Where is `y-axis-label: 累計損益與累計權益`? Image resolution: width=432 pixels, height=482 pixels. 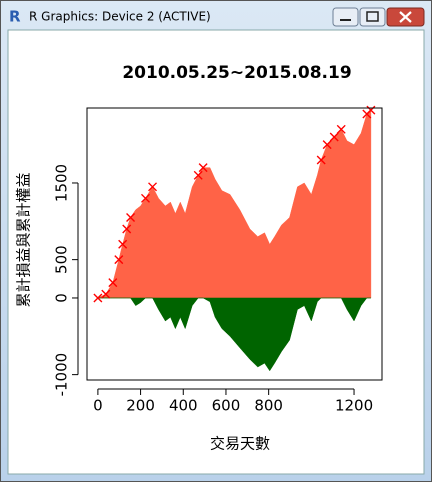
y-axis-label: 累計損益與累計權益 is located at coordinates (24, 239).